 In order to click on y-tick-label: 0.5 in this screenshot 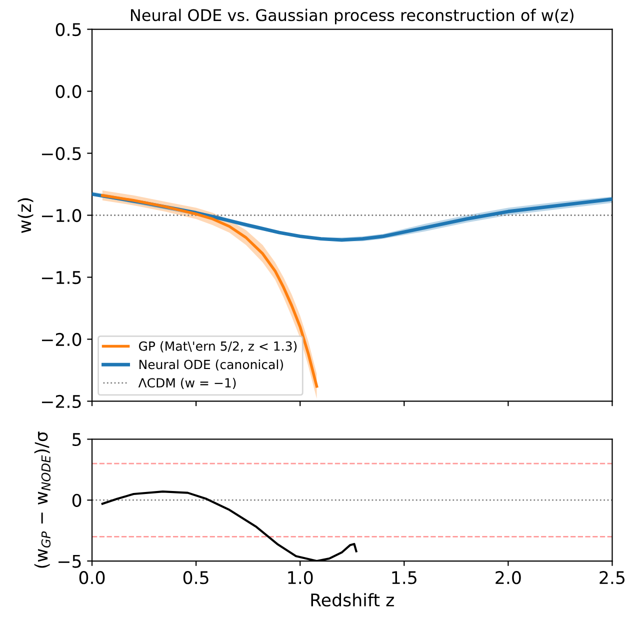, I will do `click(68, 29)`.